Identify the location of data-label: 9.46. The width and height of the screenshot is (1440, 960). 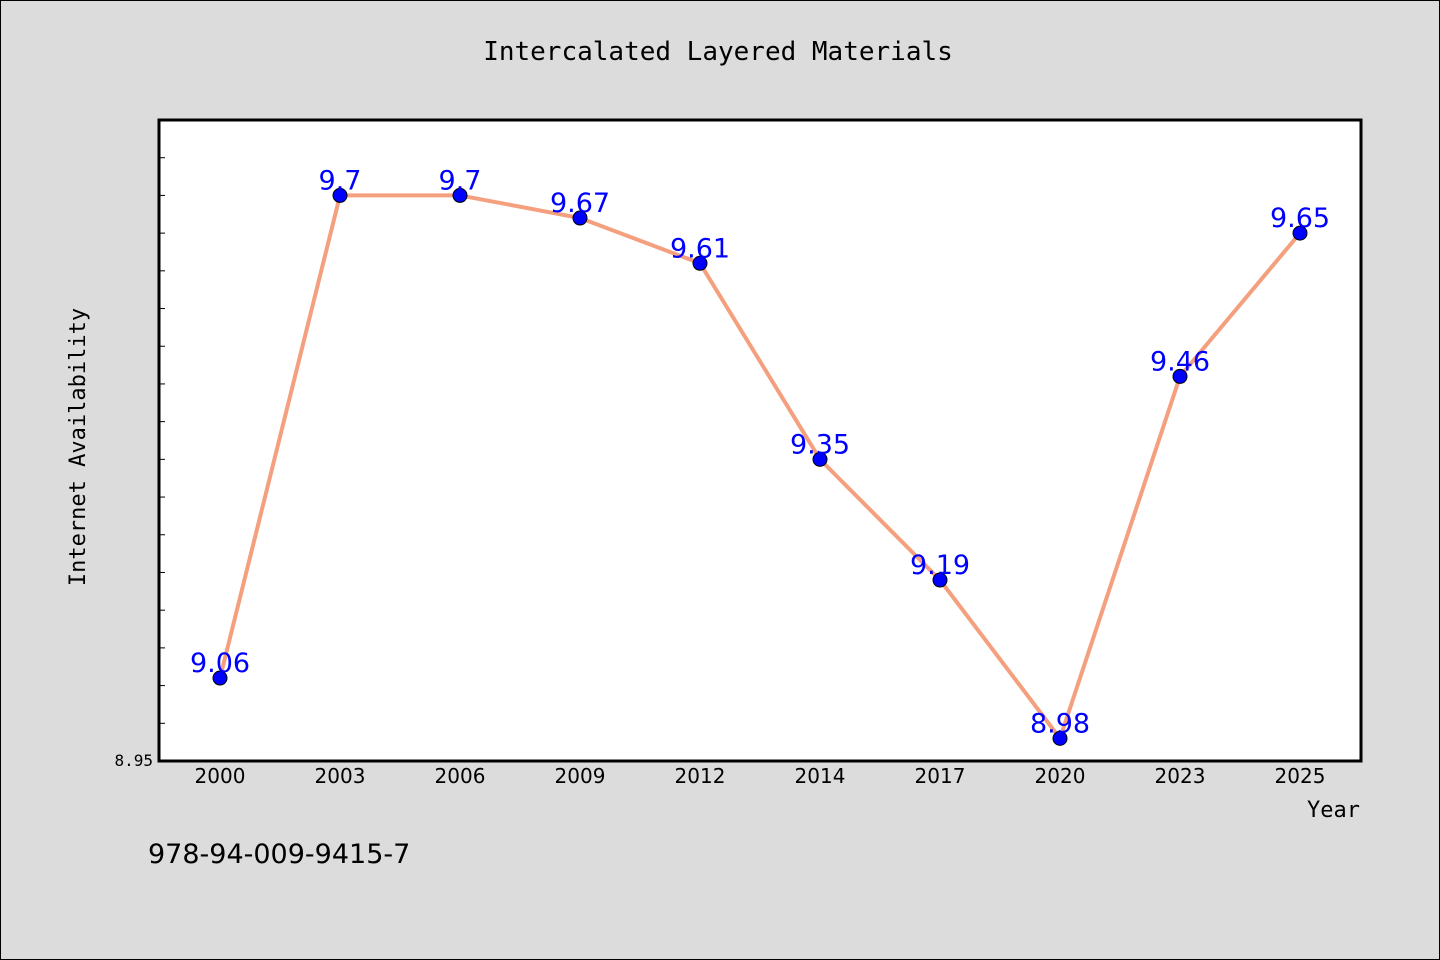
(1180, 361).